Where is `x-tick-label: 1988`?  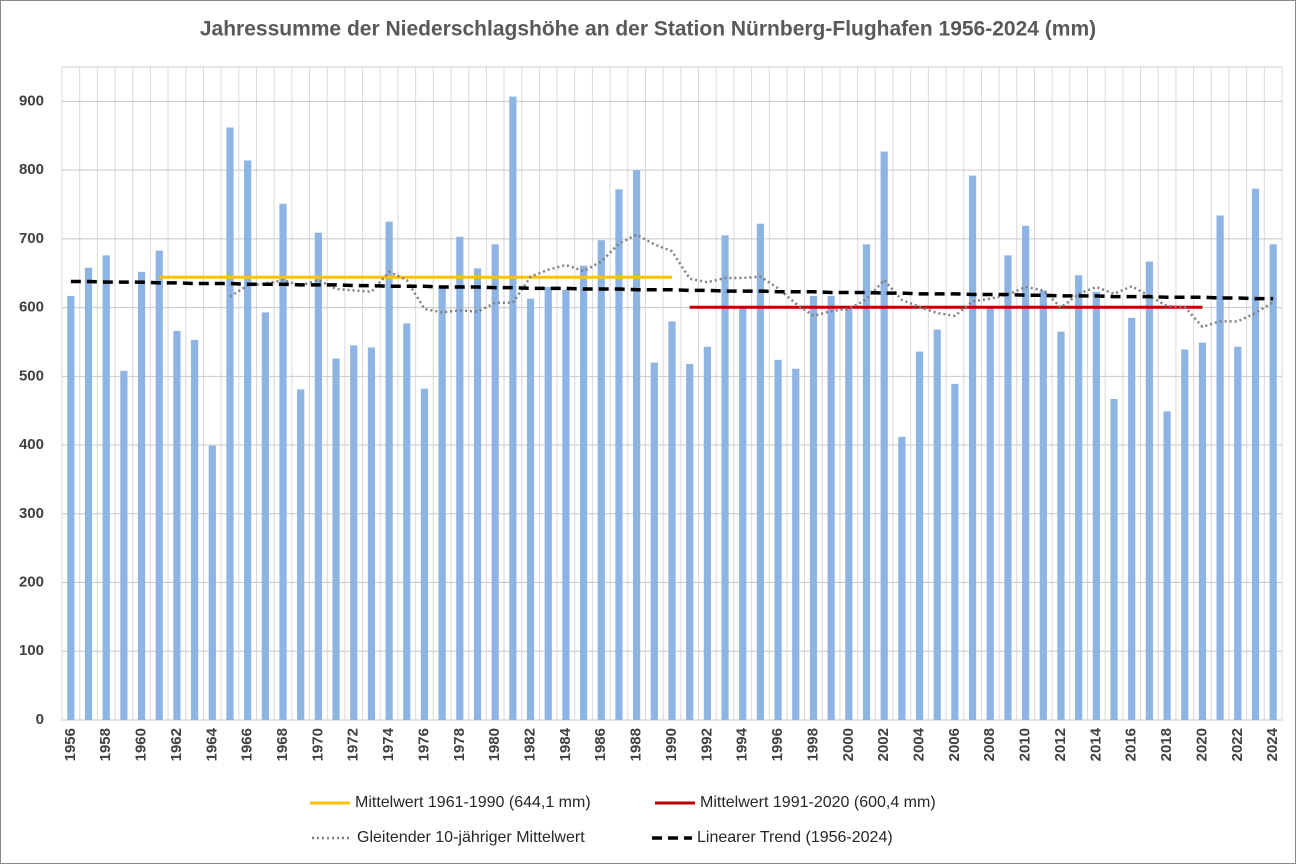 x-tick-label: 1988 is located at coordinates (636, 744).